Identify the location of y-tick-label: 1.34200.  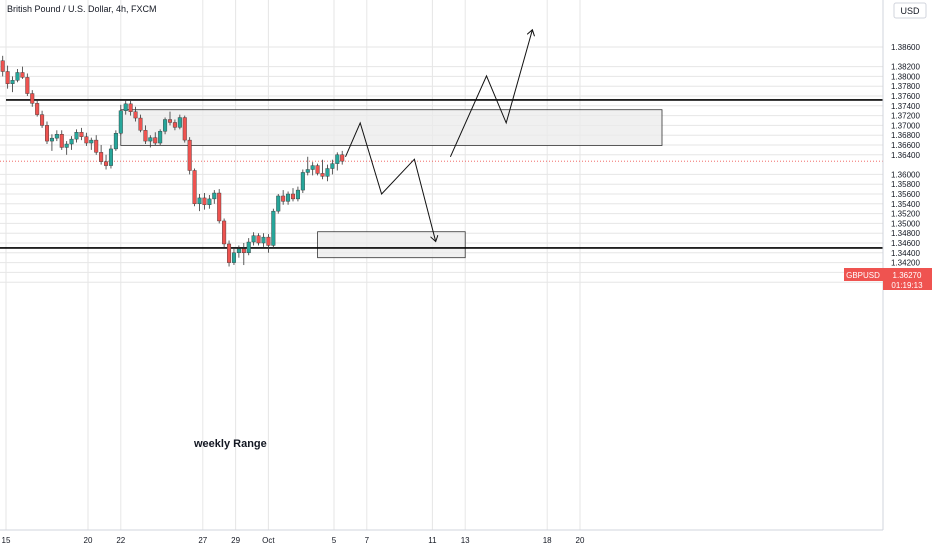
(905, 263).